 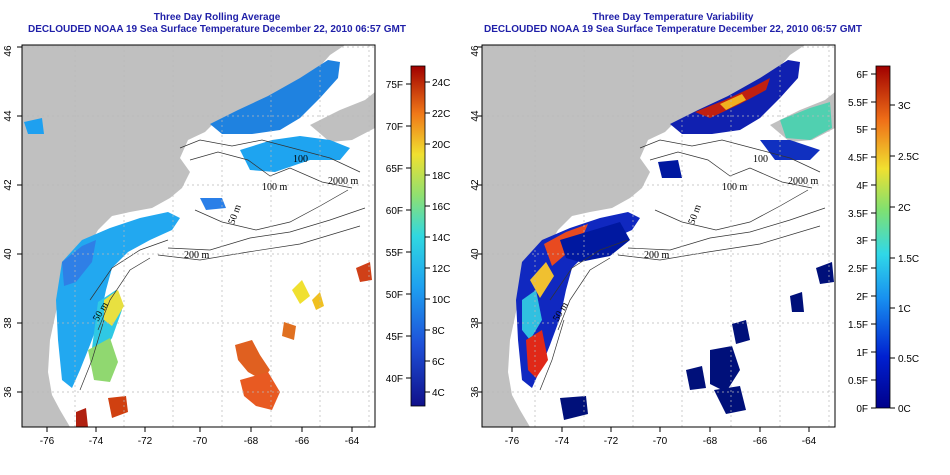 What do you see at coordinates (394, 169) in the screenshot?
I see `colorbar-f-label: 65F` at bounding box center [394, 169].